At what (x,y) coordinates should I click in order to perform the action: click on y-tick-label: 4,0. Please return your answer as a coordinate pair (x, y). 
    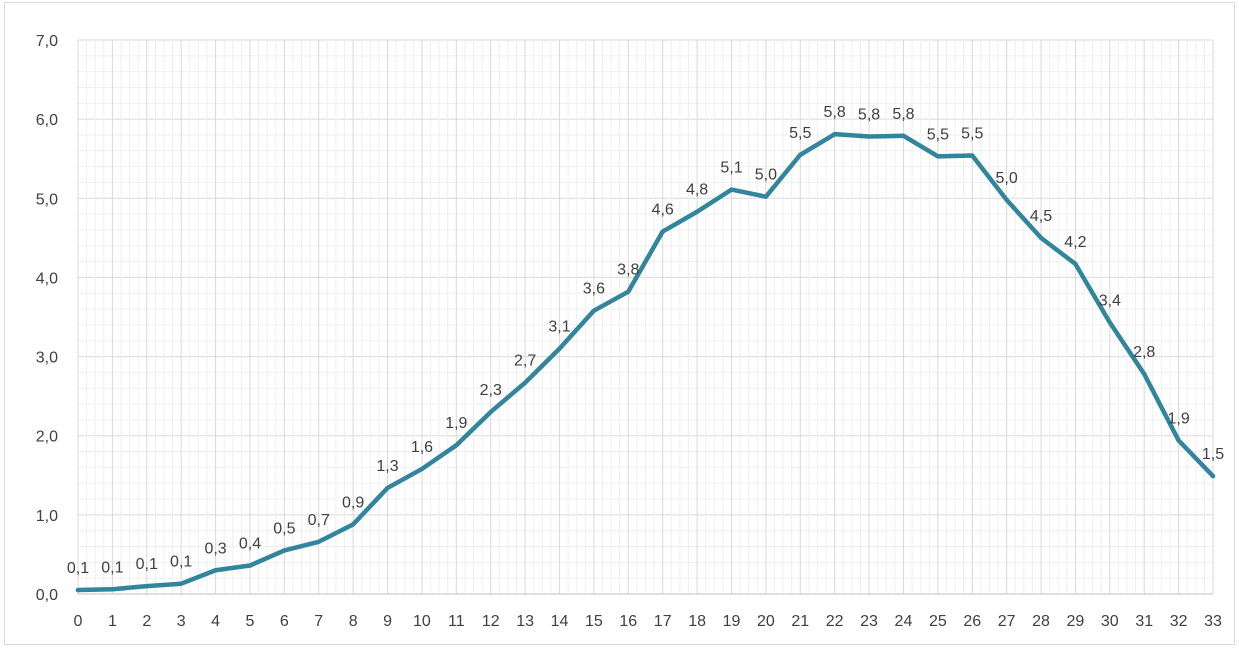
    Looking at the image, I should click on (47, 278).